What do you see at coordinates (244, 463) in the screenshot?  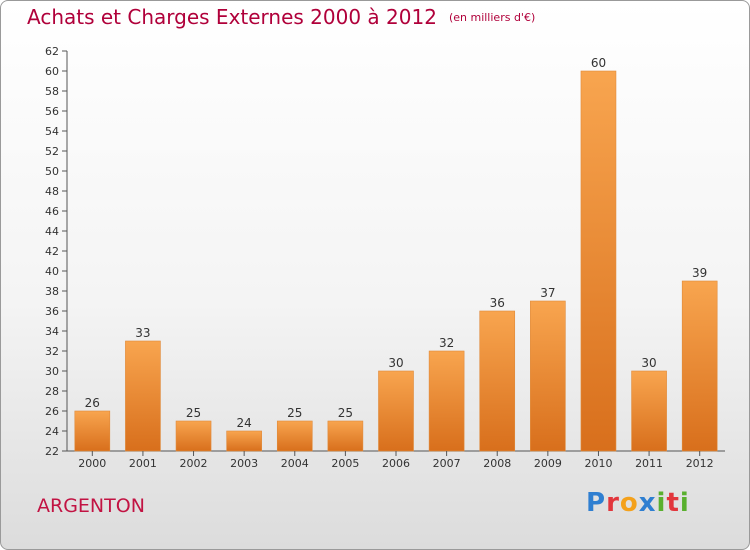 I see `x-tick-label-2003: 2003` at bounding box center [244, 463].